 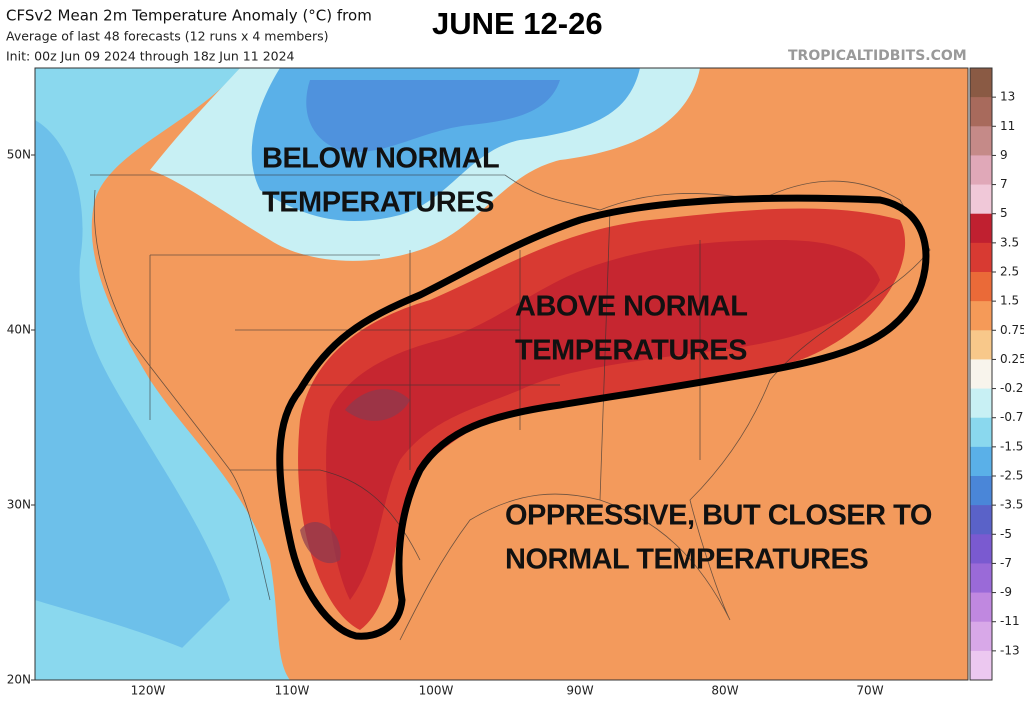 What do you see at coordinates (1011, 446) in the screenshot?
I see `colorbar-label: -1.5` at bounding box center [1011, 446].